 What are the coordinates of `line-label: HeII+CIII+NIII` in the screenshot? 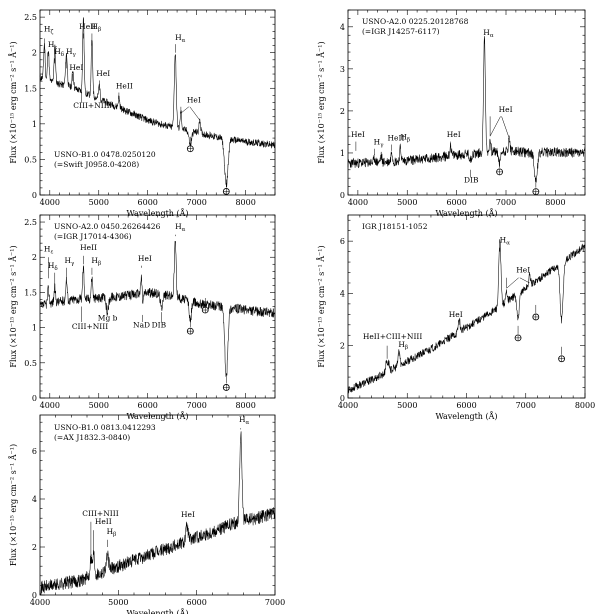 It's located at (393, 336).